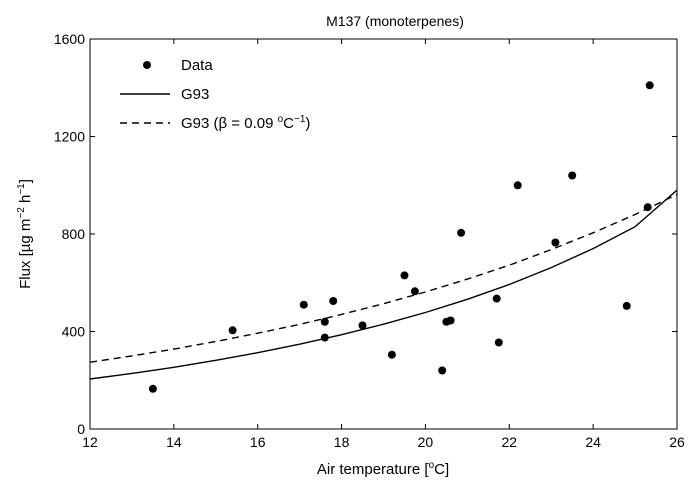  Describe the element at coordinates (426, 442) in the screenshot. I see `x-tick-label: 20` at that location.